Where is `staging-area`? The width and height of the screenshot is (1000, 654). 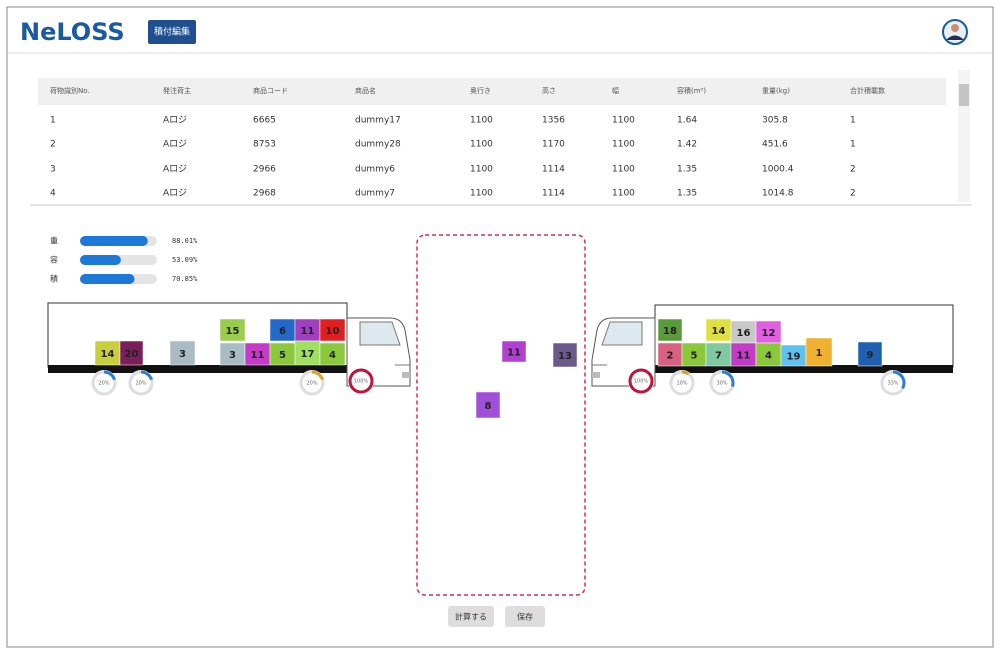
staging-area is located at coordinates (501, 415).